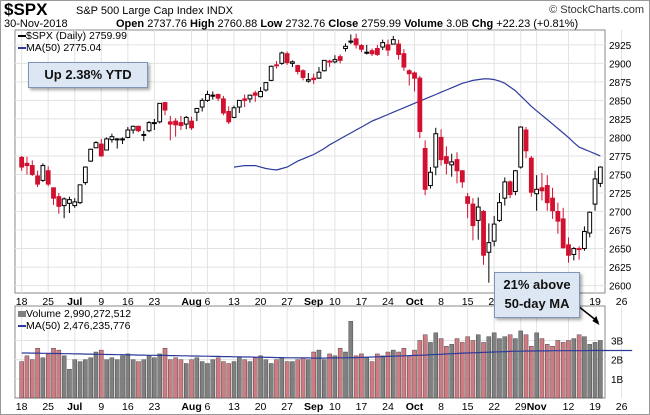 The image size is (650, 415). What do you see at coordinates (596, 10) in the screenshot?
I see `brand-watermark: © StockCharts.com` at bounding box center [596, 10].